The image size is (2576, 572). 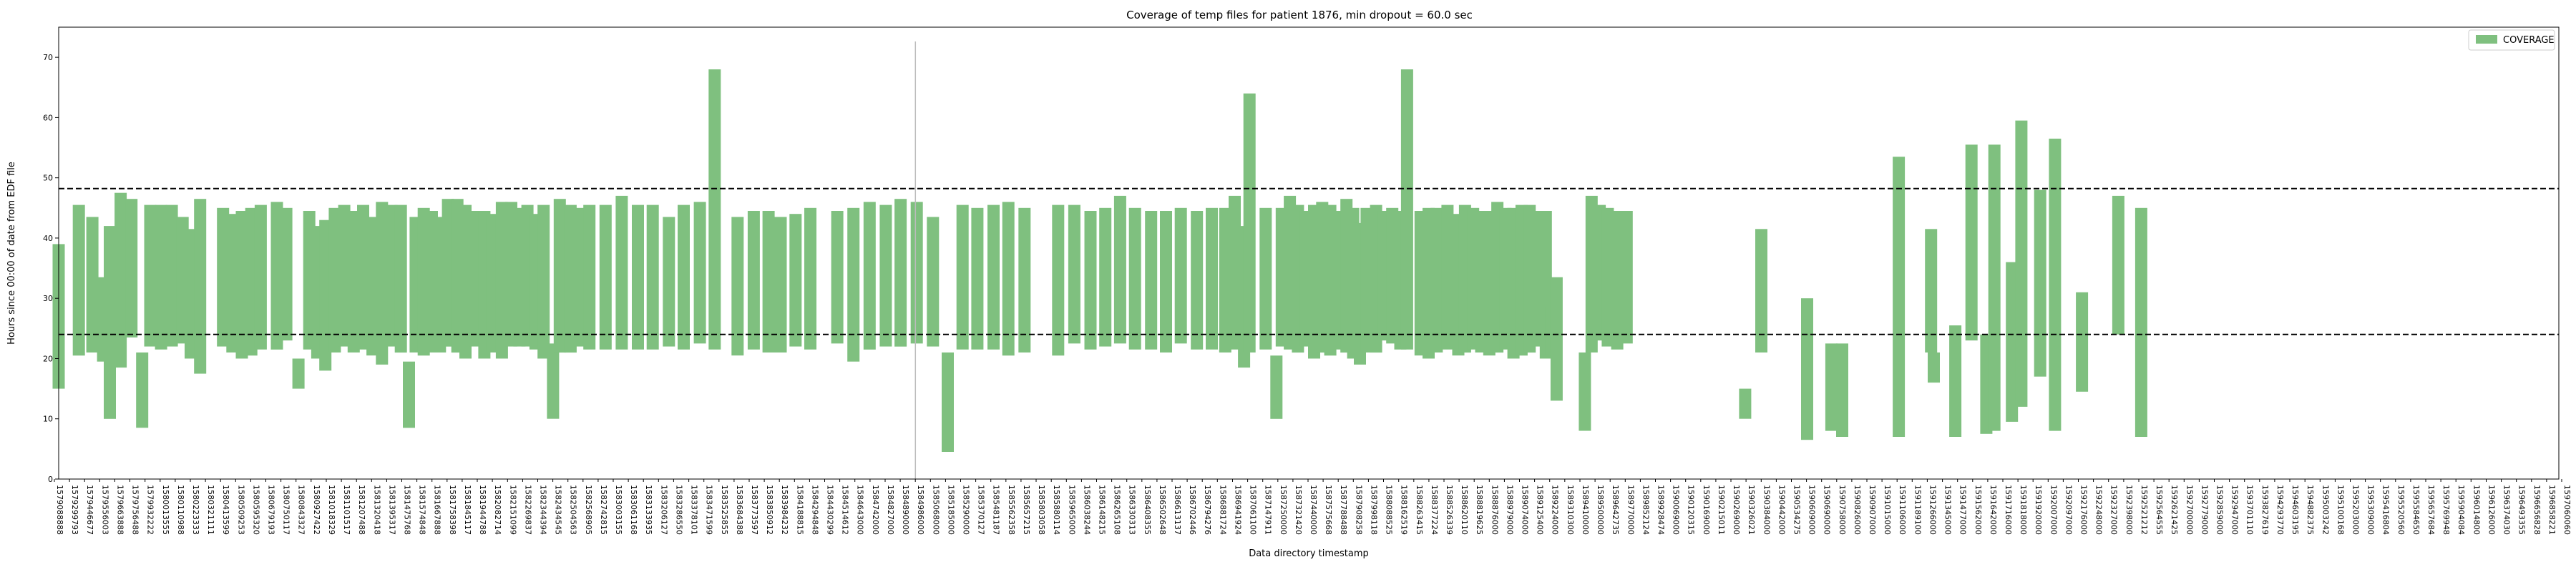 I want to click on x-tick-label: 1591716000, so click(x=2008, y=510).